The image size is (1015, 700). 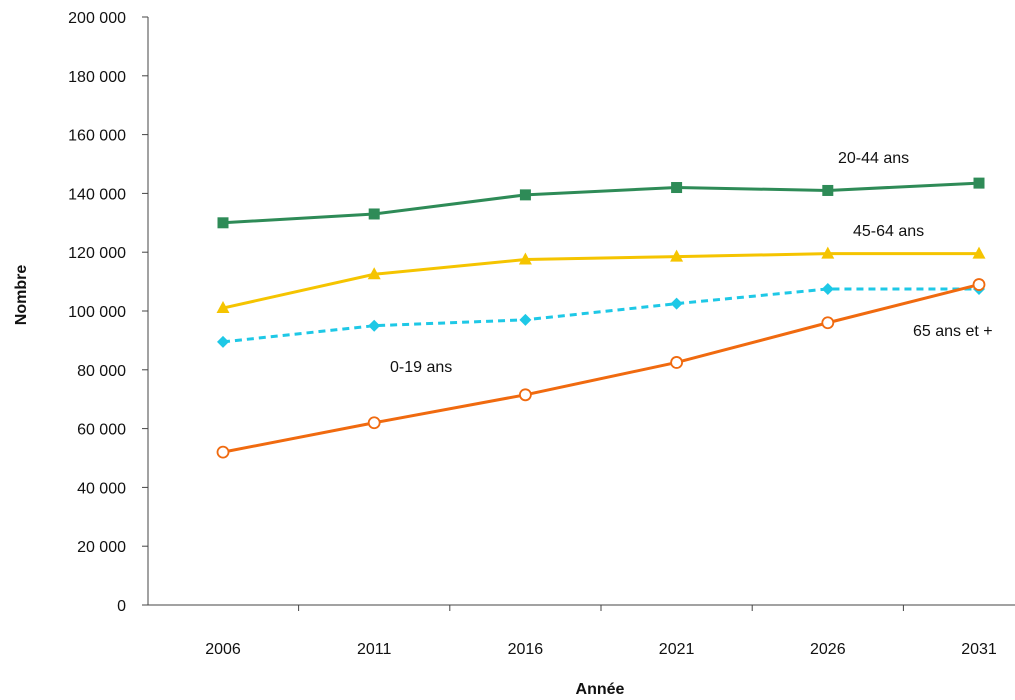 I want to click on x-tick-label: 2011, so click(x=374, y=649).